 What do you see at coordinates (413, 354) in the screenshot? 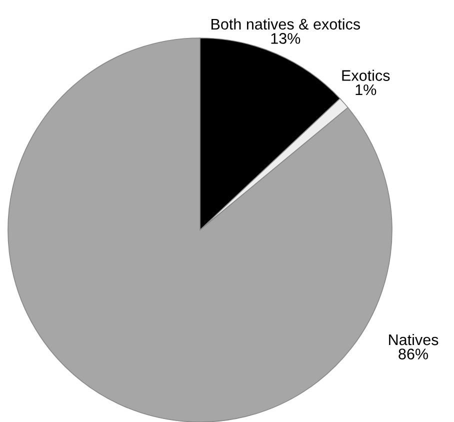
I see `data-label: 86%` at bounding box center [413, 354].